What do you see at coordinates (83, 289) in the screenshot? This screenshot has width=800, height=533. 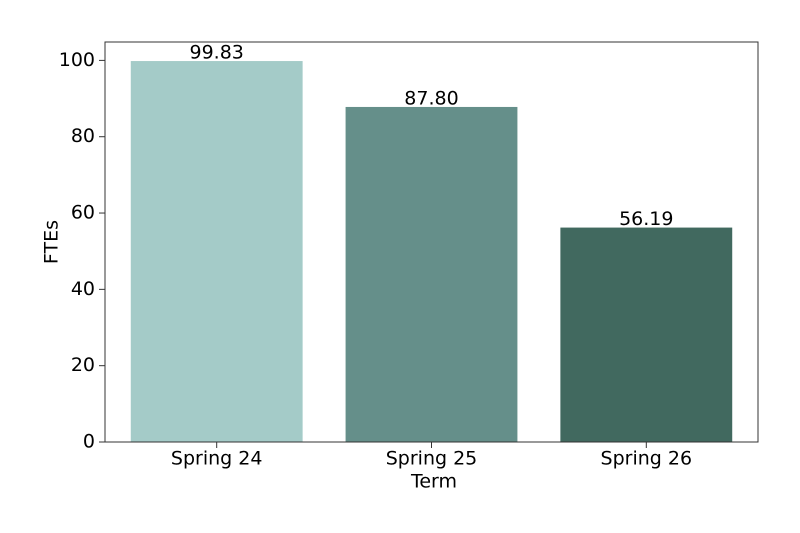 I see `y-tick-label: 40` at bounding box center [83, 289].